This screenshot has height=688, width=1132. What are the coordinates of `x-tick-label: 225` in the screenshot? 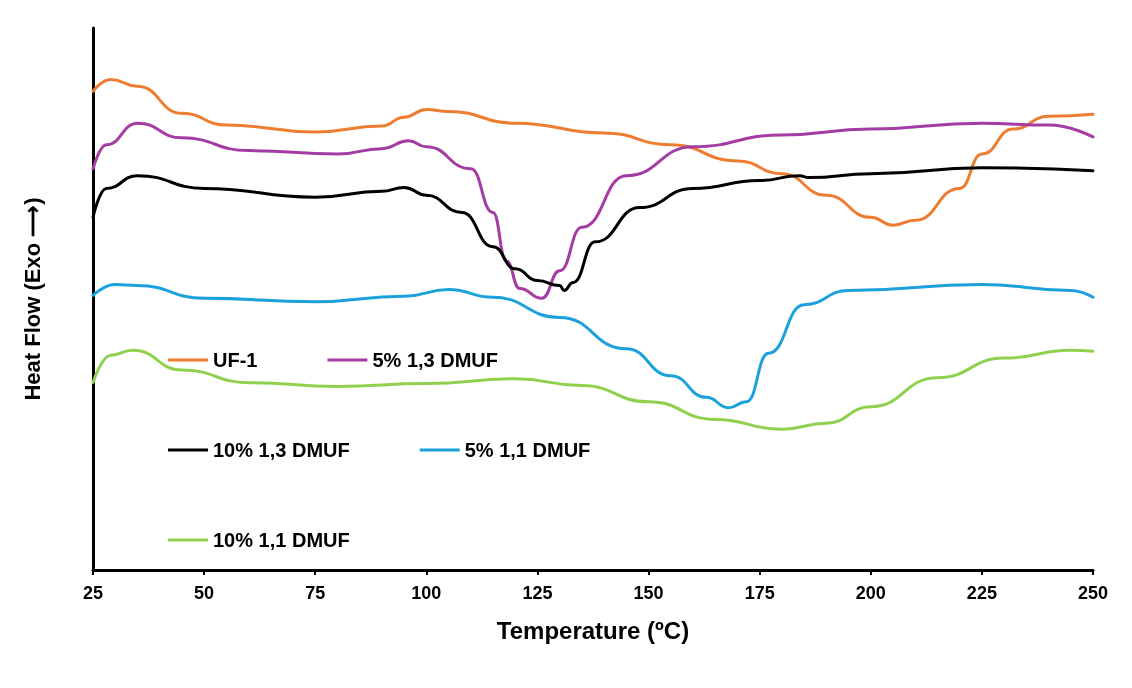 It's located at (981, 593).